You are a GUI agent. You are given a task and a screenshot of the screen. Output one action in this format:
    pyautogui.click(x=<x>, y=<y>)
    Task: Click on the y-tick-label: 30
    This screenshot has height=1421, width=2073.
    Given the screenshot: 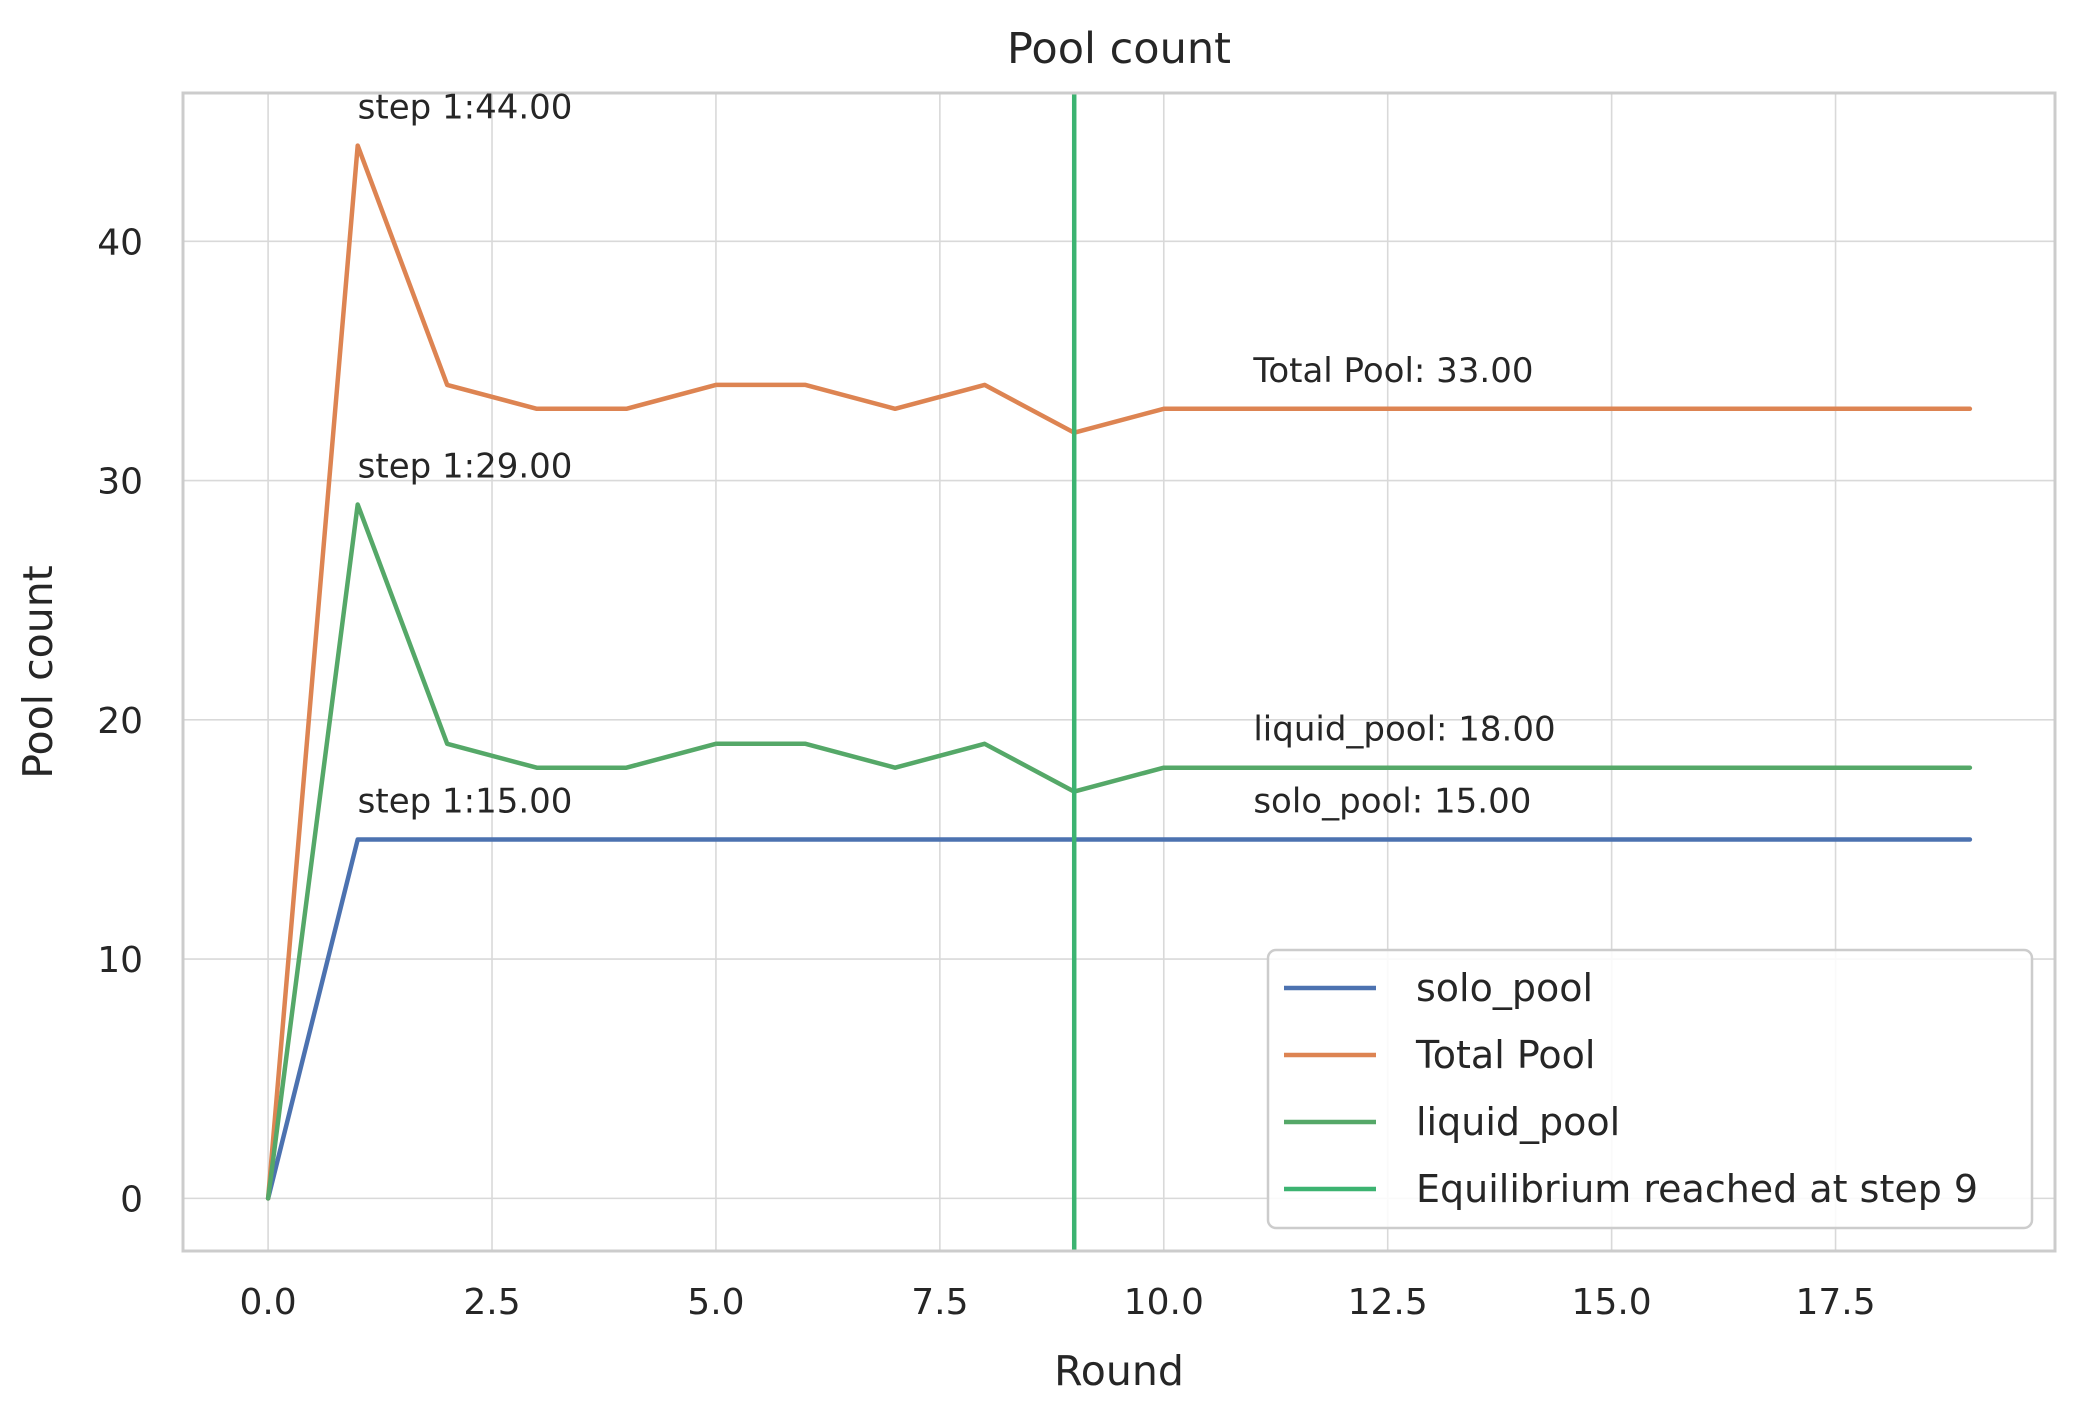 What is the action you would take?
    pyautogui.click(x=120, y=482)
    